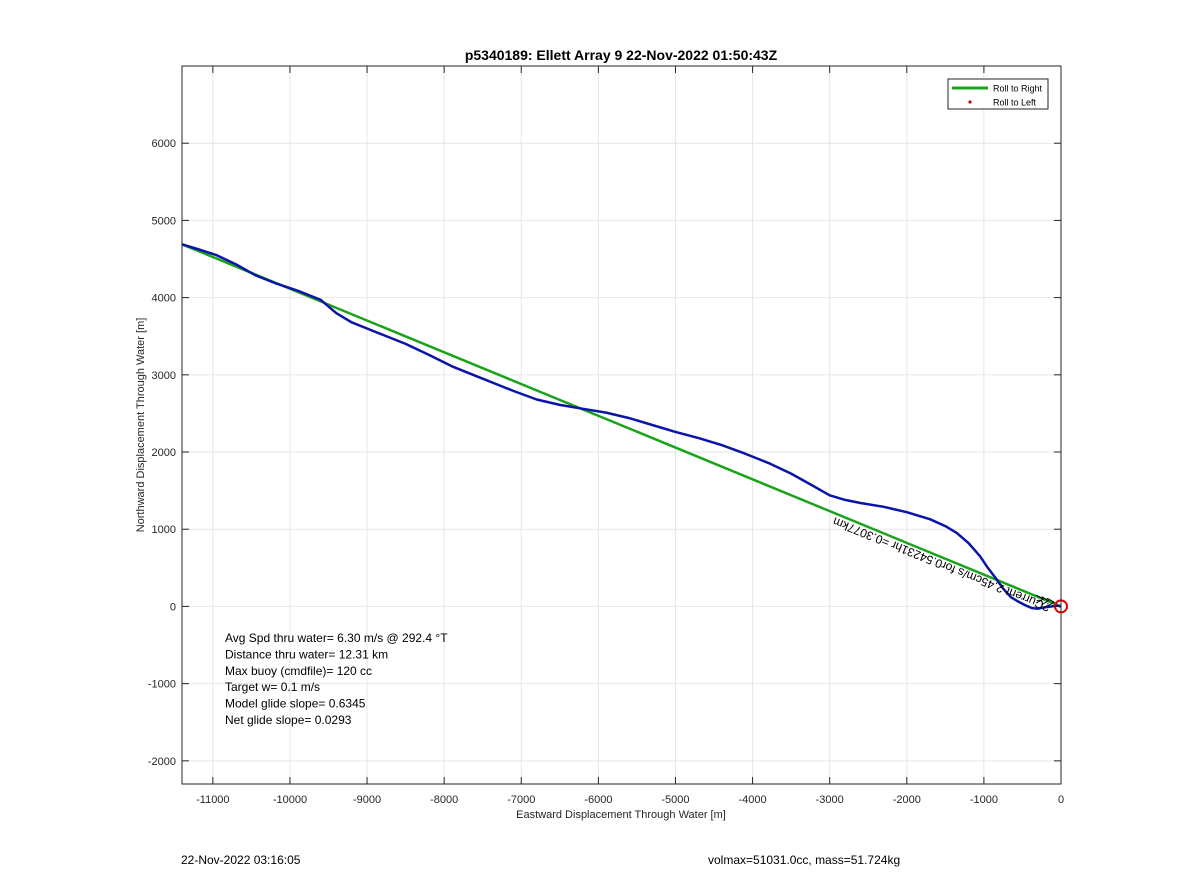  What do you see at coordinates (290, 800) in the screenshot?
I see `x-tick-label: -10000` at bounding box center [290, 800].